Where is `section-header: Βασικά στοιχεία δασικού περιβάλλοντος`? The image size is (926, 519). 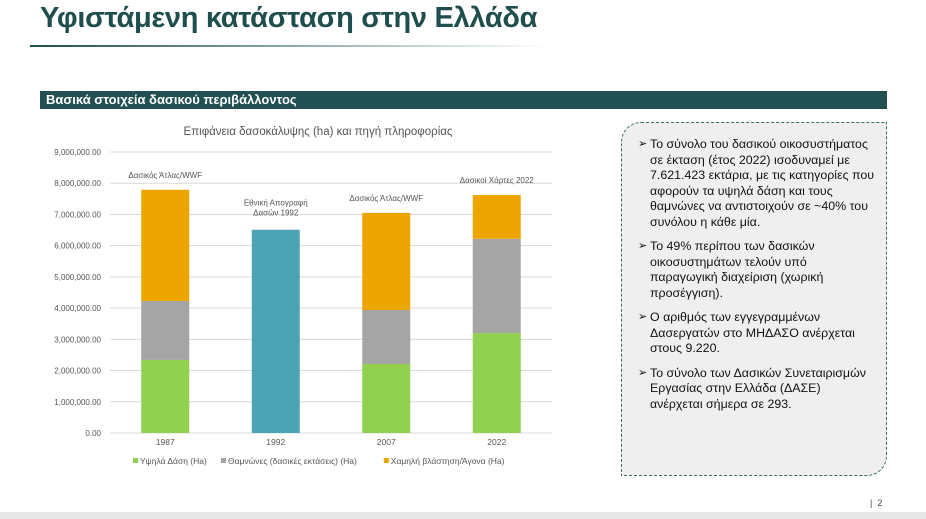 section-header: Βασικά στοιχεία δασικού περιβάλλοντος is located at coordinates (463, 100).